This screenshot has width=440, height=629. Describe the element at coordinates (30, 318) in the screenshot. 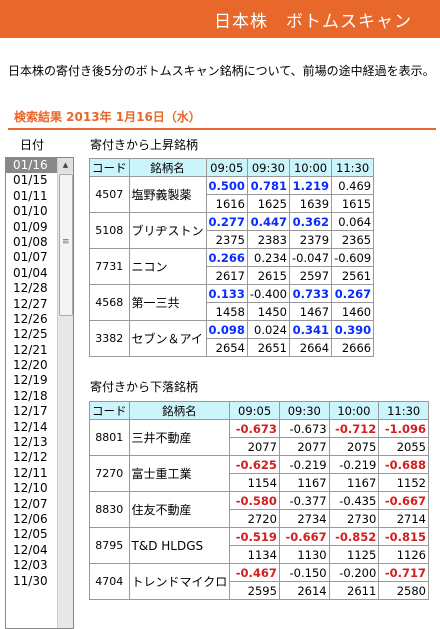

I see `date-option: 12/26` at that location.